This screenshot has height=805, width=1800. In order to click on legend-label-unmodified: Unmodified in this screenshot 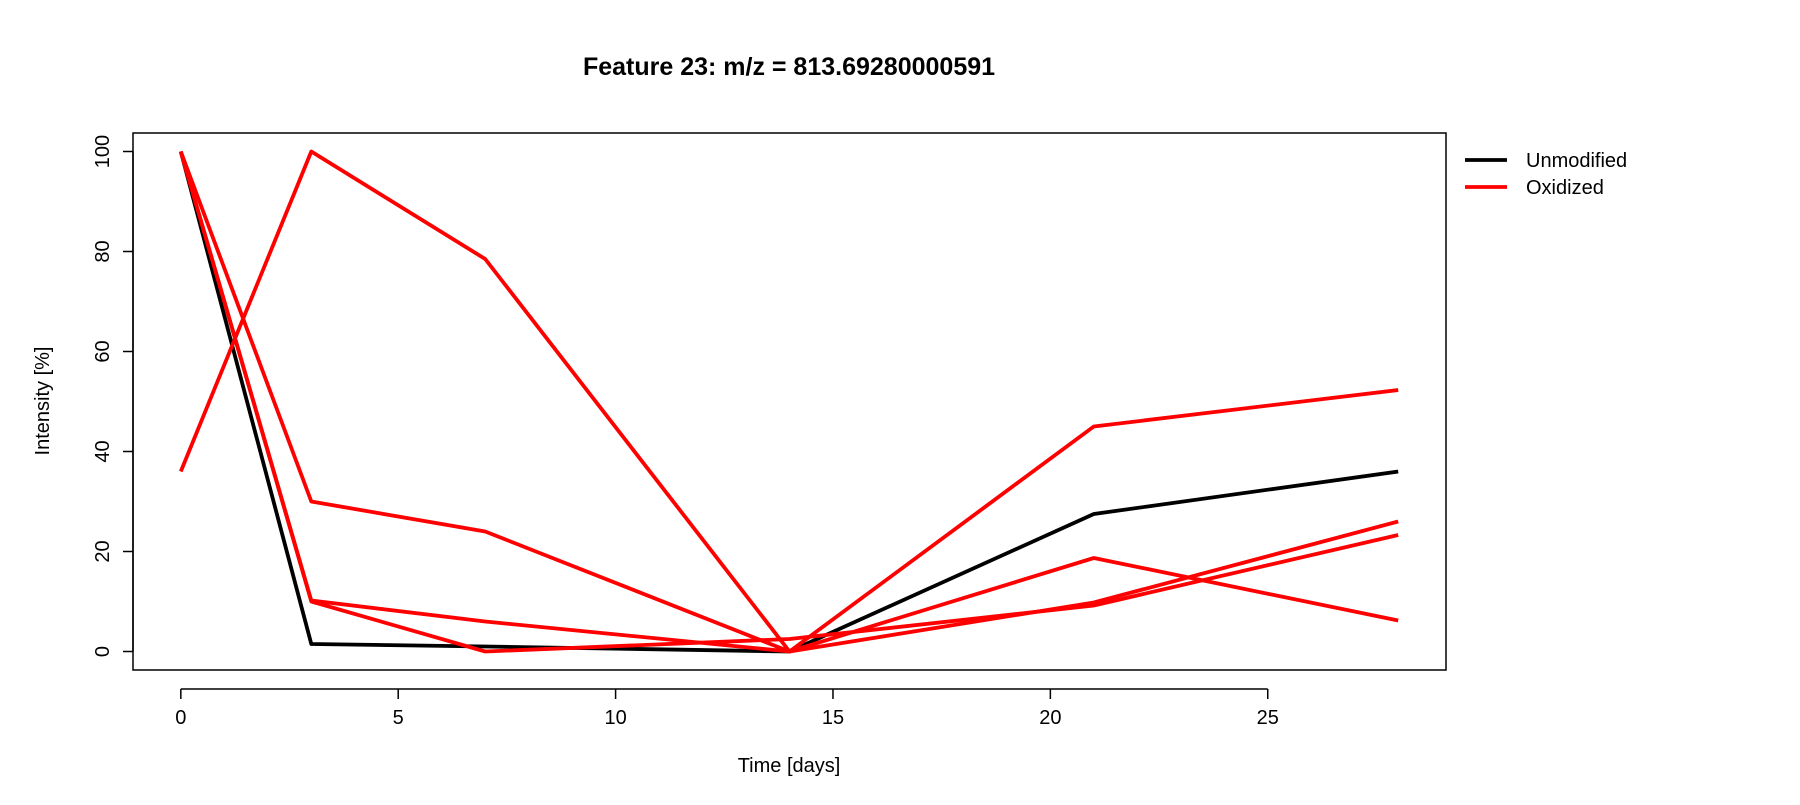, I will do `click(1576, 161)`.